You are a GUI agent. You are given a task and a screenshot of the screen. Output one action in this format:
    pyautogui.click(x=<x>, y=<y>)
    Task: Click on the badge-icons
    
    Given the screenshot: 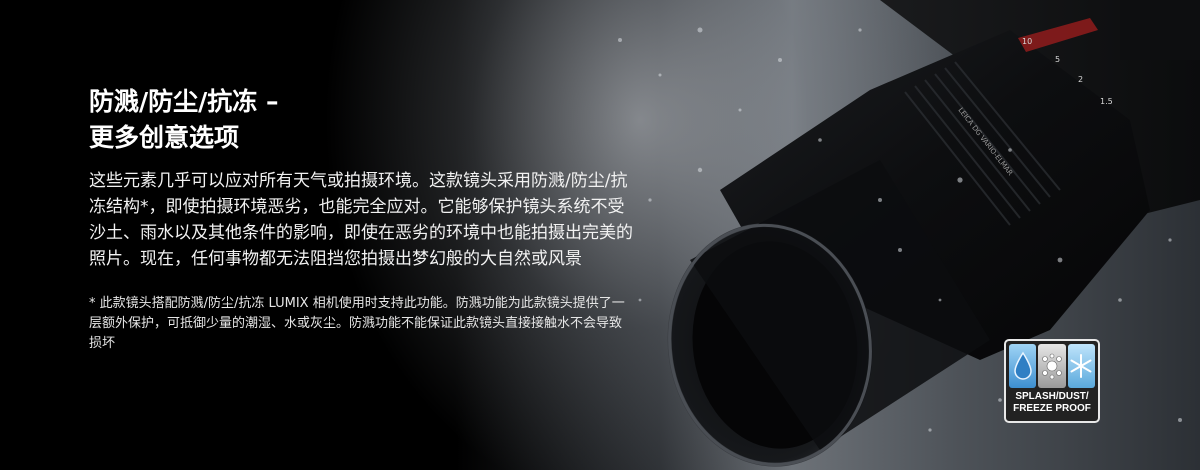 What is the action you would take?
    pyautogui.click(x=1052, y=366)
    